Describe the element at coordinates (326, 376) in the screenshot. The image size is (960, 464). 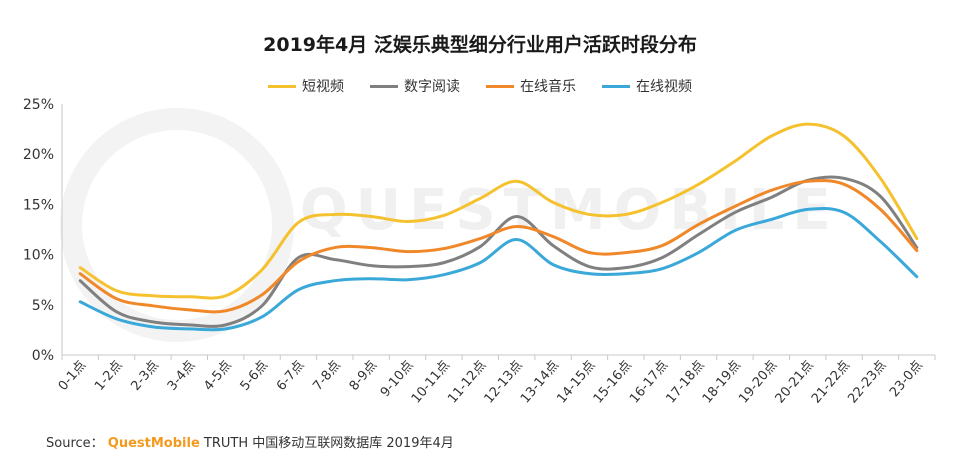
I see `x-tick-label: 7-8点` at that location.